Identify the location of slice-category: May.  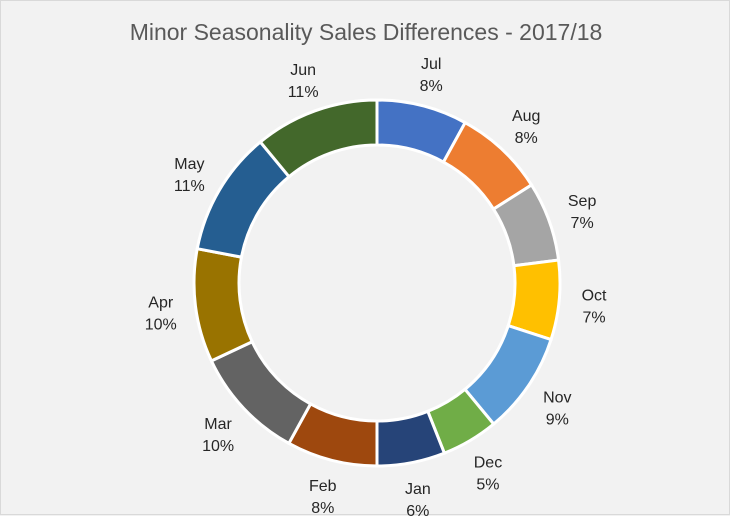
(189, 164).